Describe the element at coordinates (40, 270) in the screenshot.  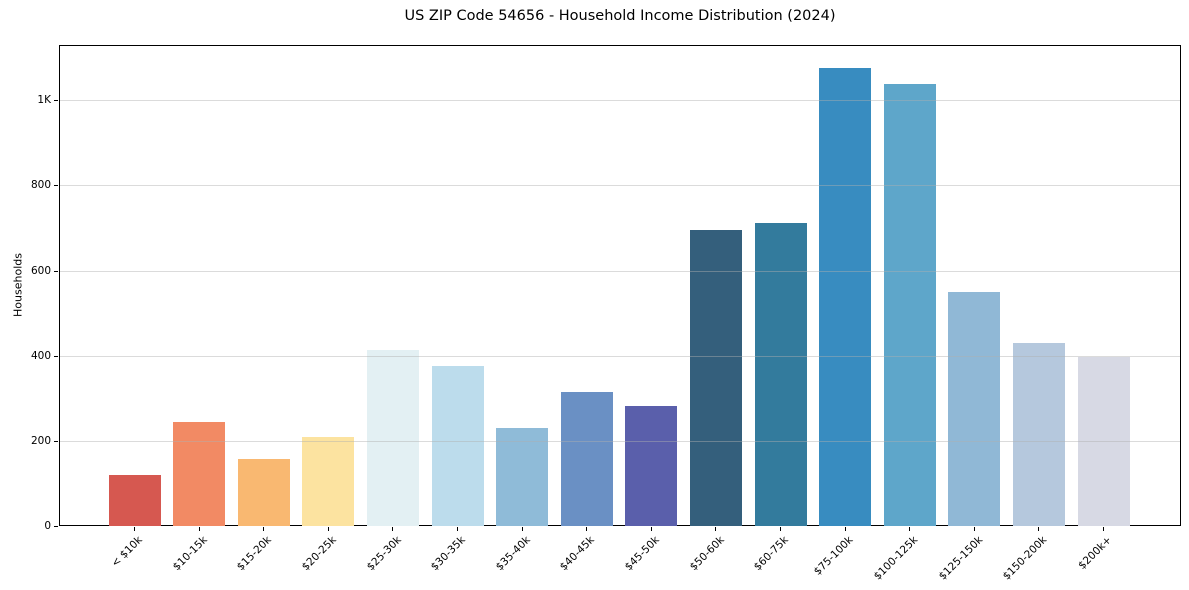
I see `y-tick-label: 600` at that location.